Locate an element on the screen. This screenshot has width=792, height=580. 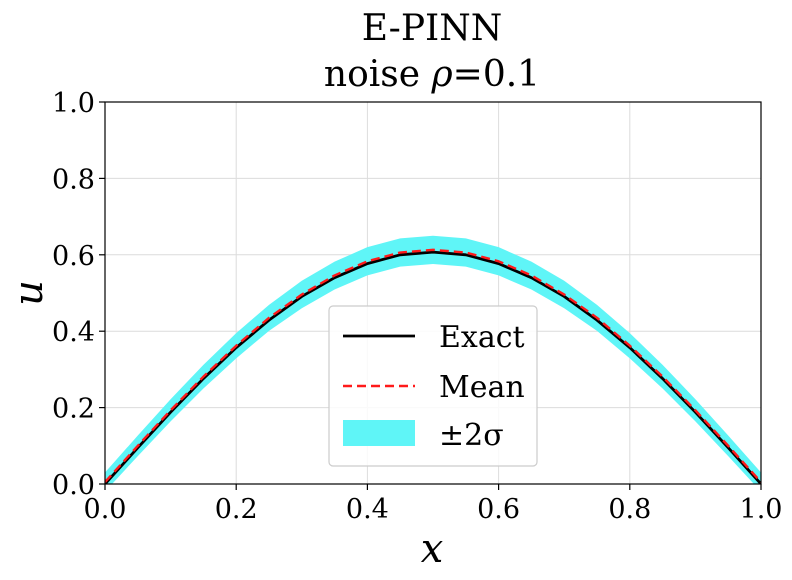
x-tick-label: 1.0 is located at coordinates (761, 509).